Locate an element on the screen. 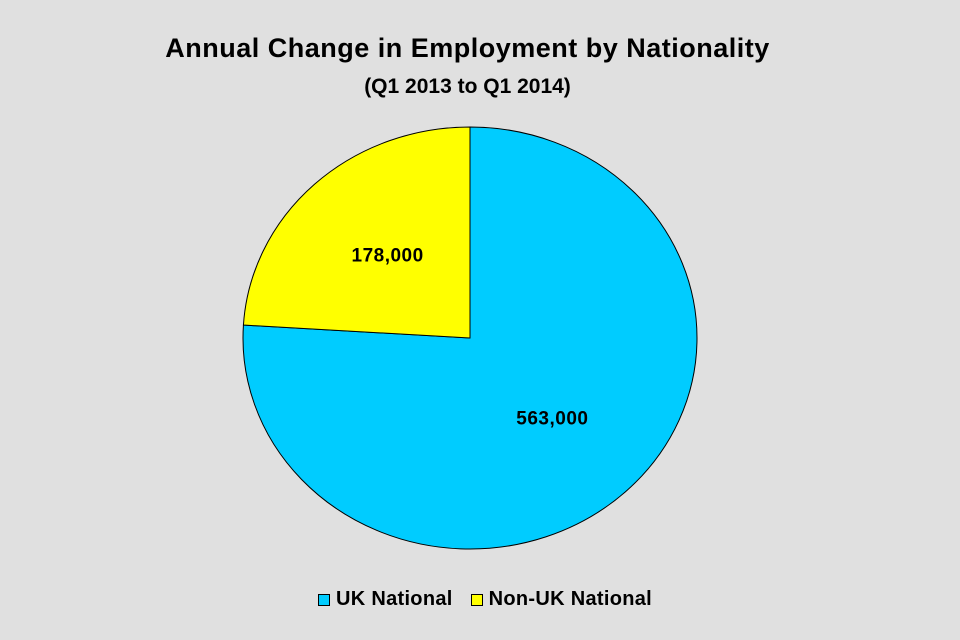 The width and height of the screenshot is (960, 640). data-label-non-uk-national: 178,000 is located at coordinates (388, 256).